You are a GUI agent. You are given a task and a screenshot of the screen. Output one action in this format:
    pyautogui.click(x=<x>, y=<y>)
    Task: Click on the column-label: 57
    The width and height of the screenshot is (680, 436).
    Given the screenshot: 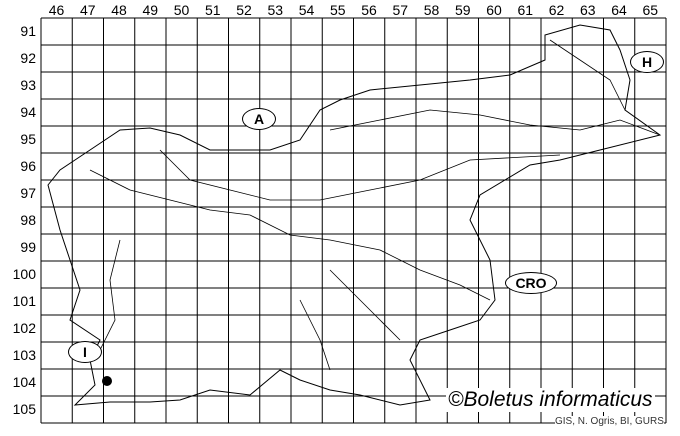 What is the action you would take?
    pyautogui.click(x=400, y=10)
    